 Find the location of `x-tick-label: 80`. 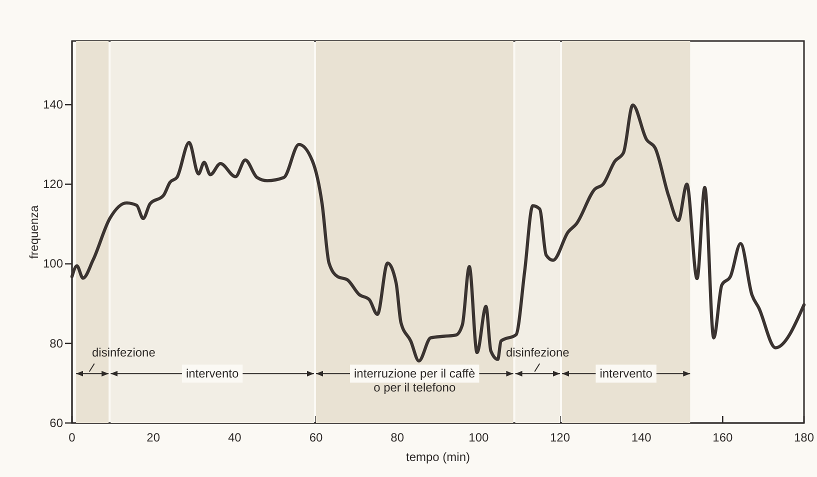

x-tick-label: 80 is located at coordinates (397, 437).